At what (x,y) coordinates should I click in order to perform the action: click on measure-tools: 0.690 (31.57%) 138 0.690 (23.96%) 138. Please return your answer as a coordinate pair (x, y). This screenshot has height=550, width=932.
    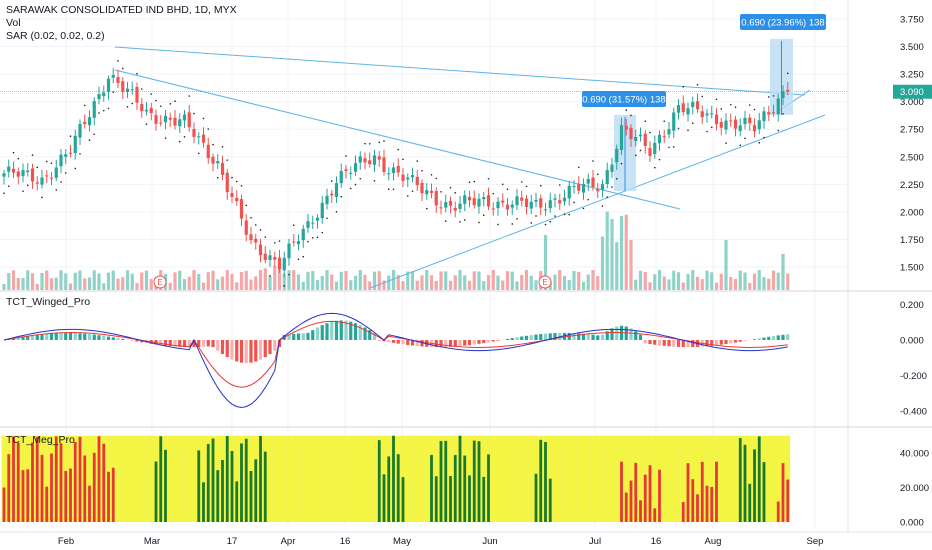
    Looking at the image, I should click on (704, 102).